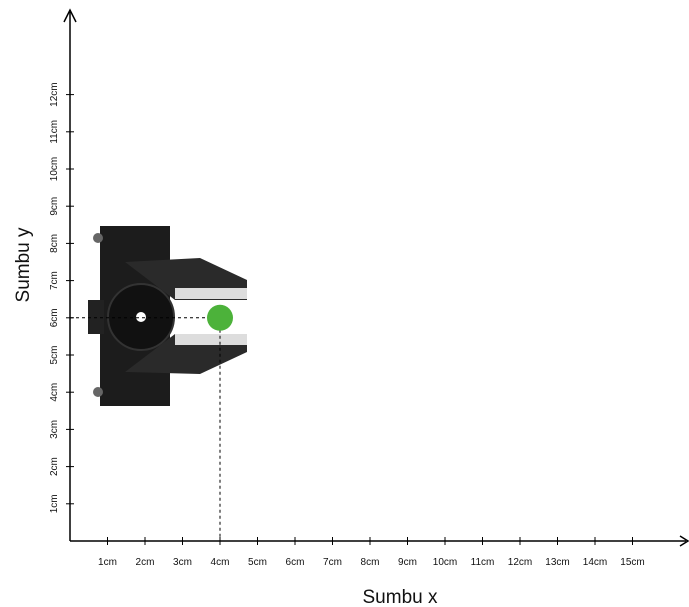  I want to click on x-tick-label: 7cm, so click(332, 562).